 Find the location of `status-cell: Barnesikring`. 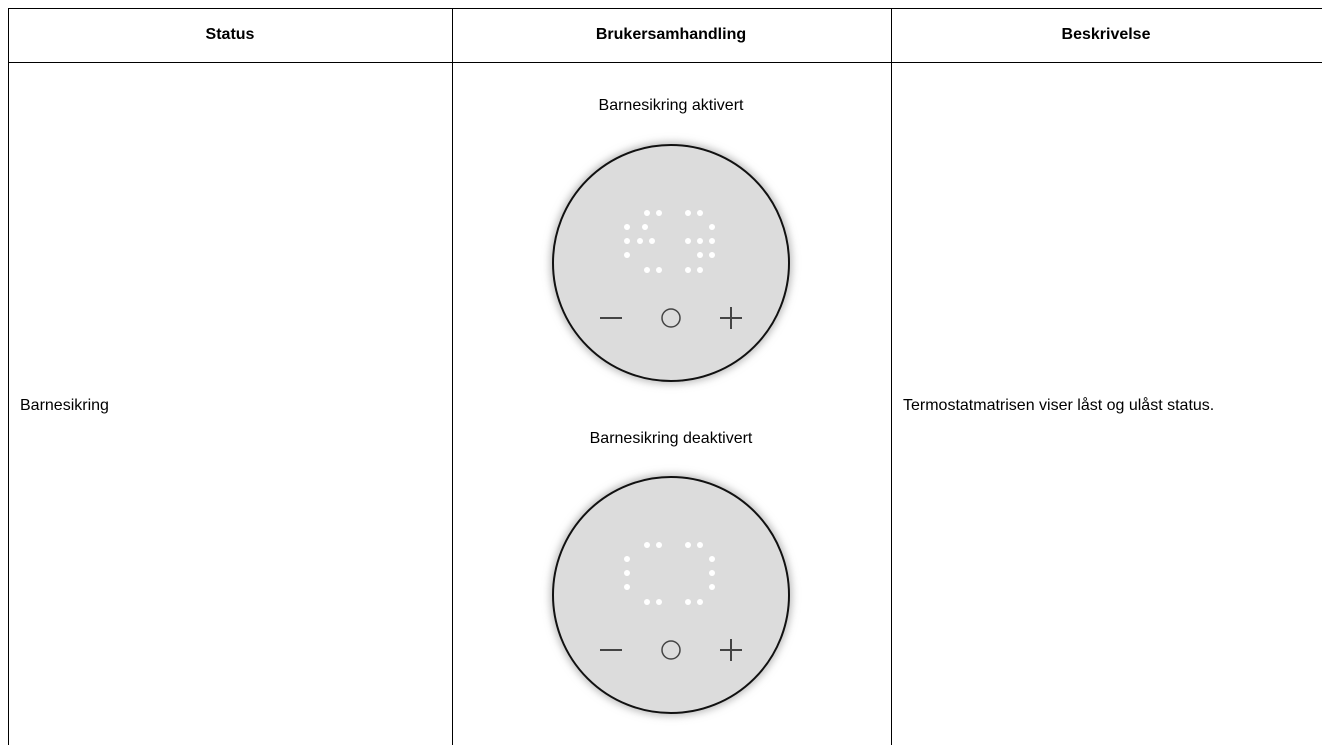

status-cell: Barnesikring is located at coordinates (64, 405).